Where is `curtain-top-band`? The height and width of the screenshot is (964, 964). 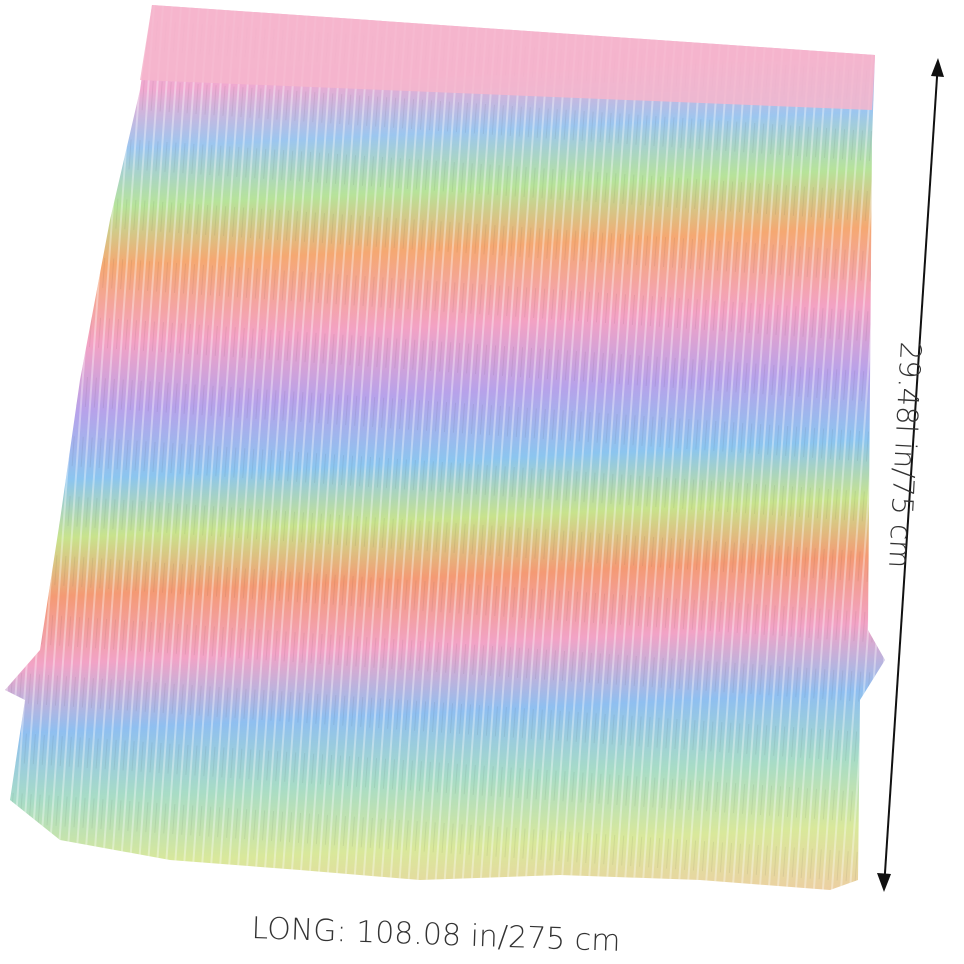 curtain-top-band is located at coordinates (507, 57).